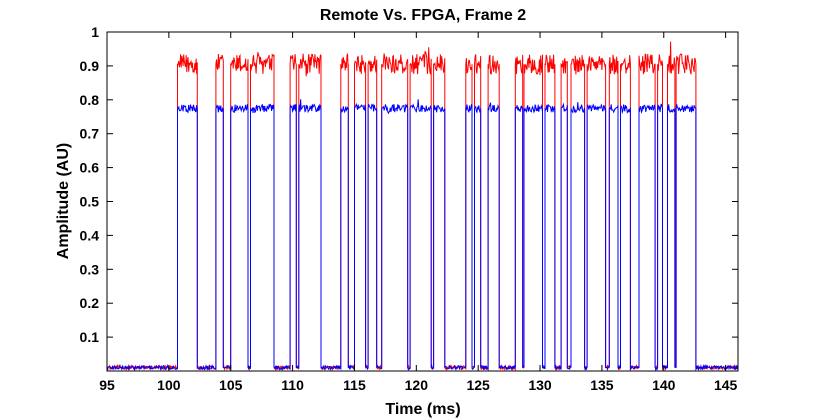 This screenshot has height=420, width=814. What do you see at coordinates (354, 385) in the screenshot?
I see `x-tick-label: 115` at bounding box center [354, 385].